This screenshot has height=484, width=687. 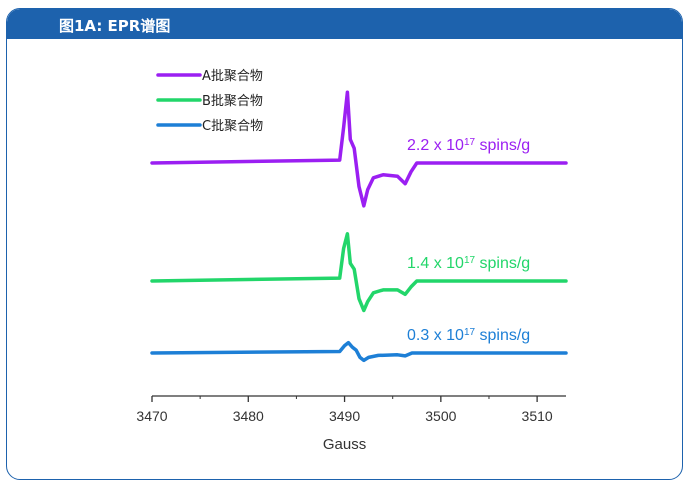 I want to click on x-axis-label: Gauss, so click(x=344, y=444).